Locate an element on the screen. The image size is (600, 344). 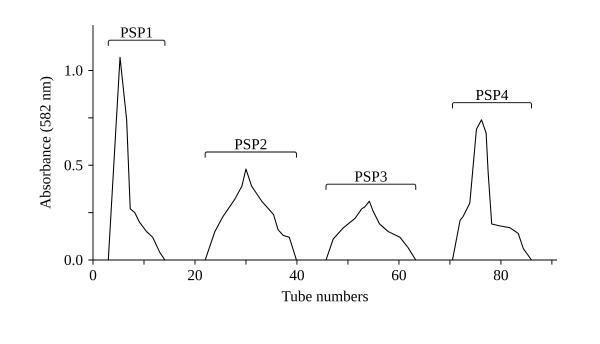
x-tick-label: 80 is located at coordinates (501, 275).